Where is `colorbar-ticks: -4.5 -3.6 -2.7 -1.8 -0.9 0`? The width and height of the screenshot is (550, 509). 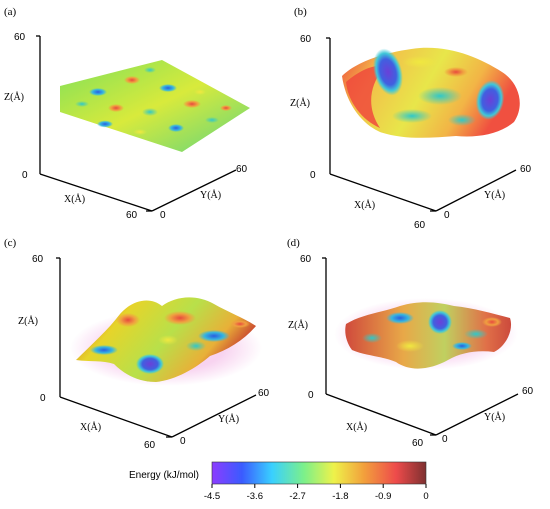 colorbar-ticks: -4.5 -3.6 -2.7 -1.8 -0.9 0 is located at coordinates (316, 493).